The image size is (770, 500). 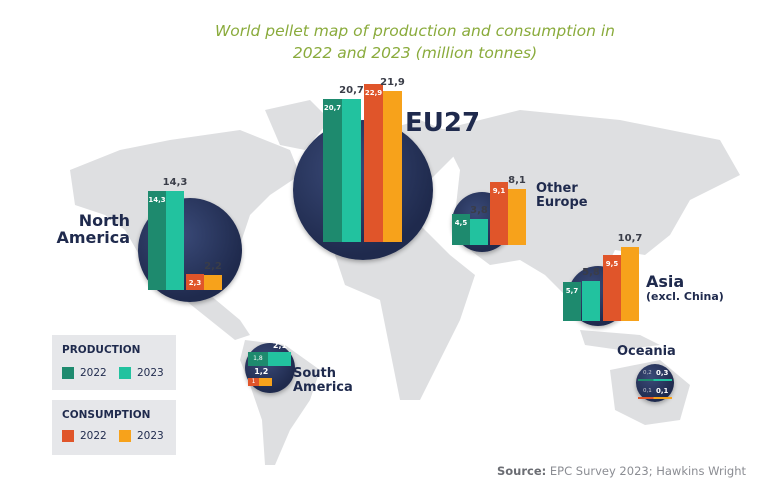 I want to click on value-label-eu27-consumption-2022: 22,9, so click(x=373, y=92).